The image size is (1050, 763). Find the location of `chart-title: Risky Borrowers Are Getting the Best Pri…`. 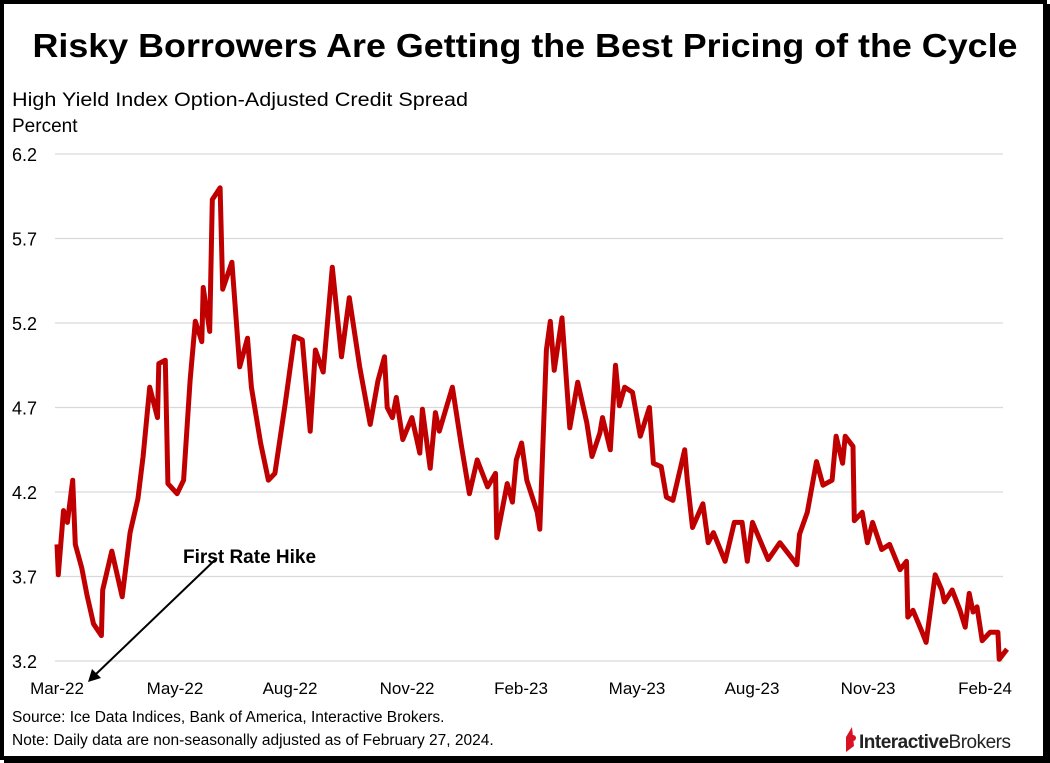

chart-title: Risky Borrowers Are Getting the Best Pri… is located at coordinates (525, 45).